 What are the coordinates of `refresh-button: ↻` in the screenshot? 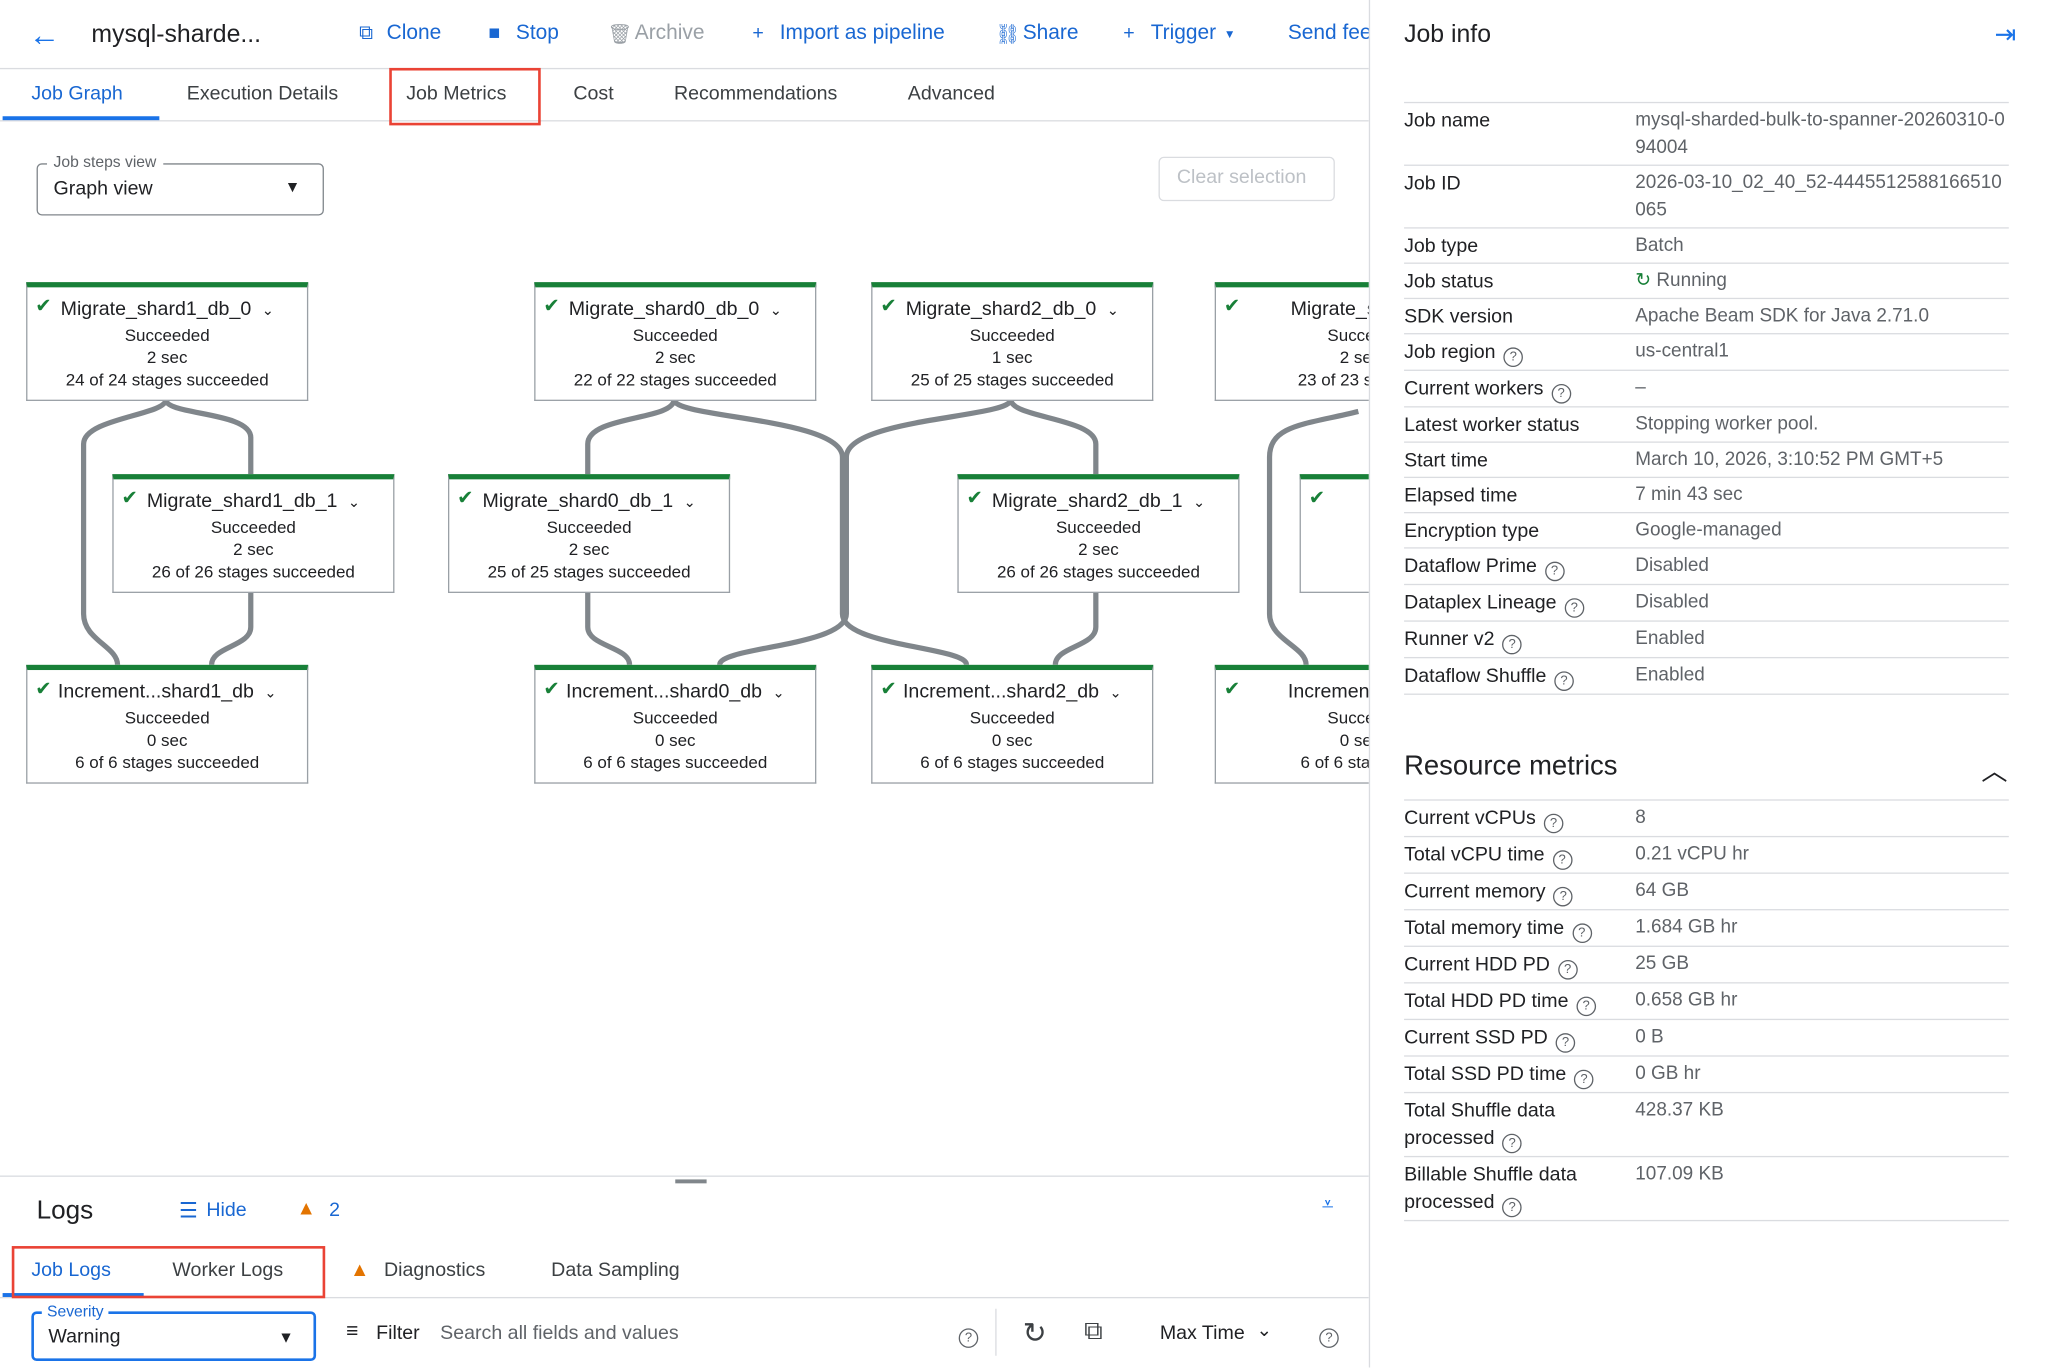 It's located at (1034, 1333).